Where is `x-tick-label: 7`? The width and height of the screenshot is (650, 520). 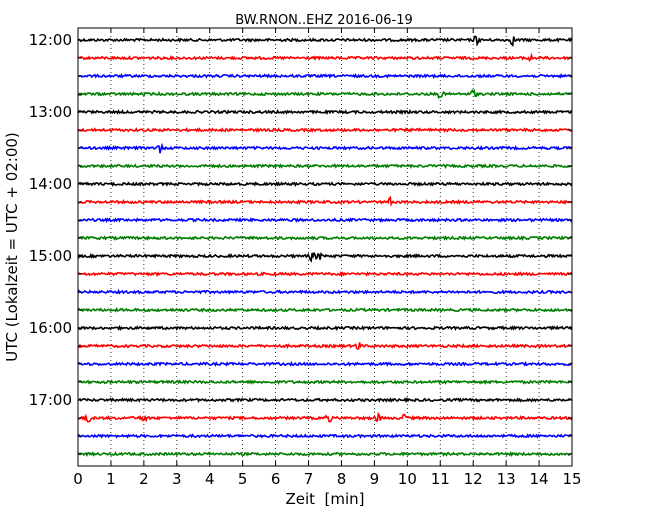
x-tick-label: 7 is located at coordinates (309, 479).